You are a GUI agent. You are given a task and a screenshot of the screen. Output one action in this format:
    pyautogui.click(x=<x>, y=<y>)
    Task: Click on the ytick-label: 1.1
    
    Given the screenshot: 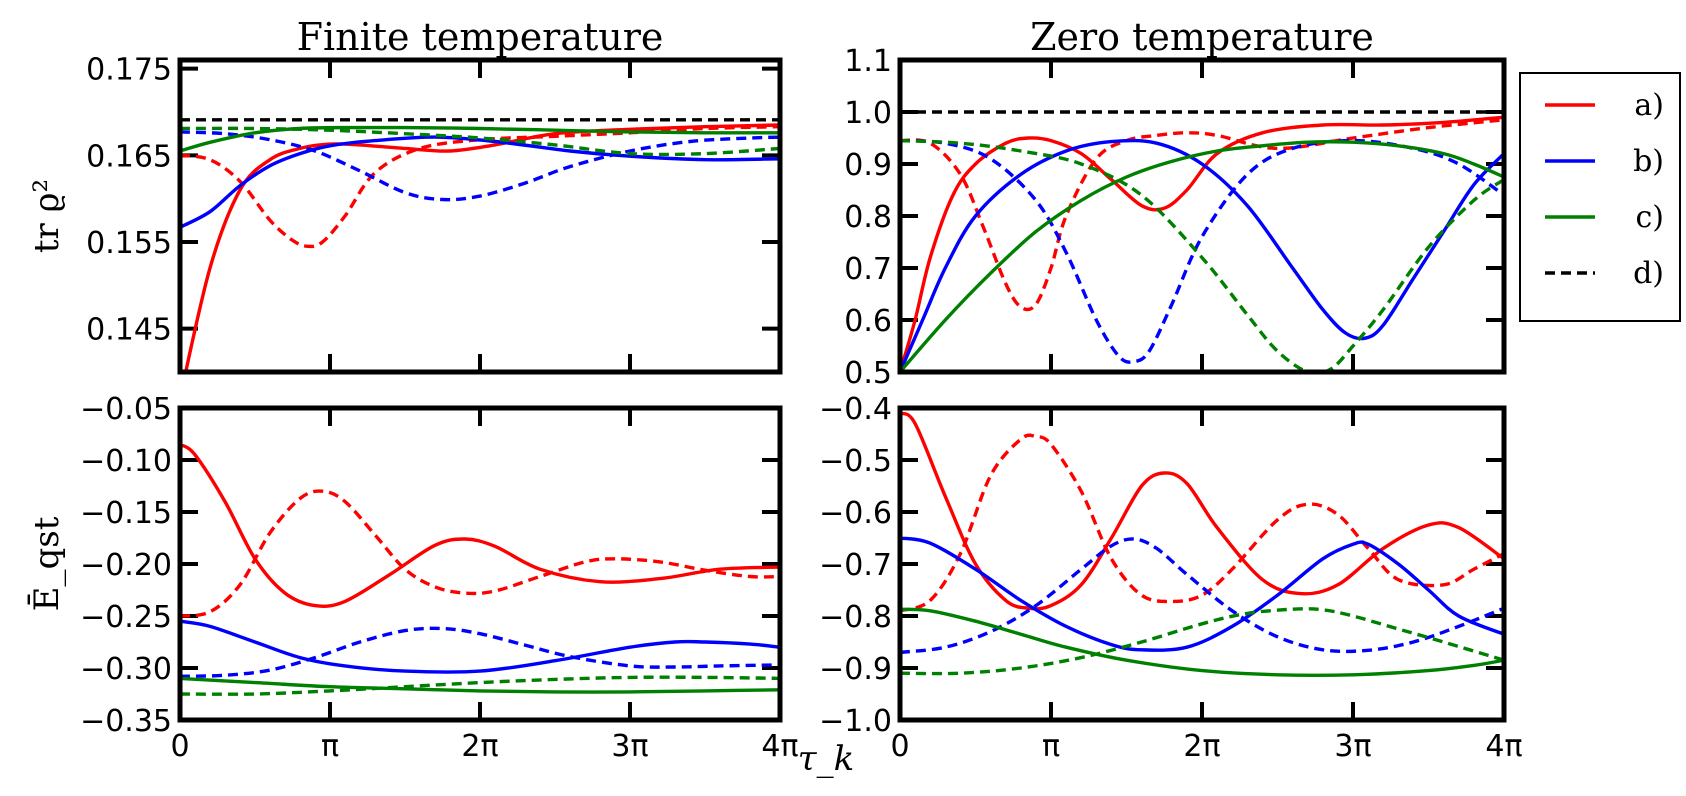 What is the action you would take?
    pyautogui.click(x=868, y=61)
    